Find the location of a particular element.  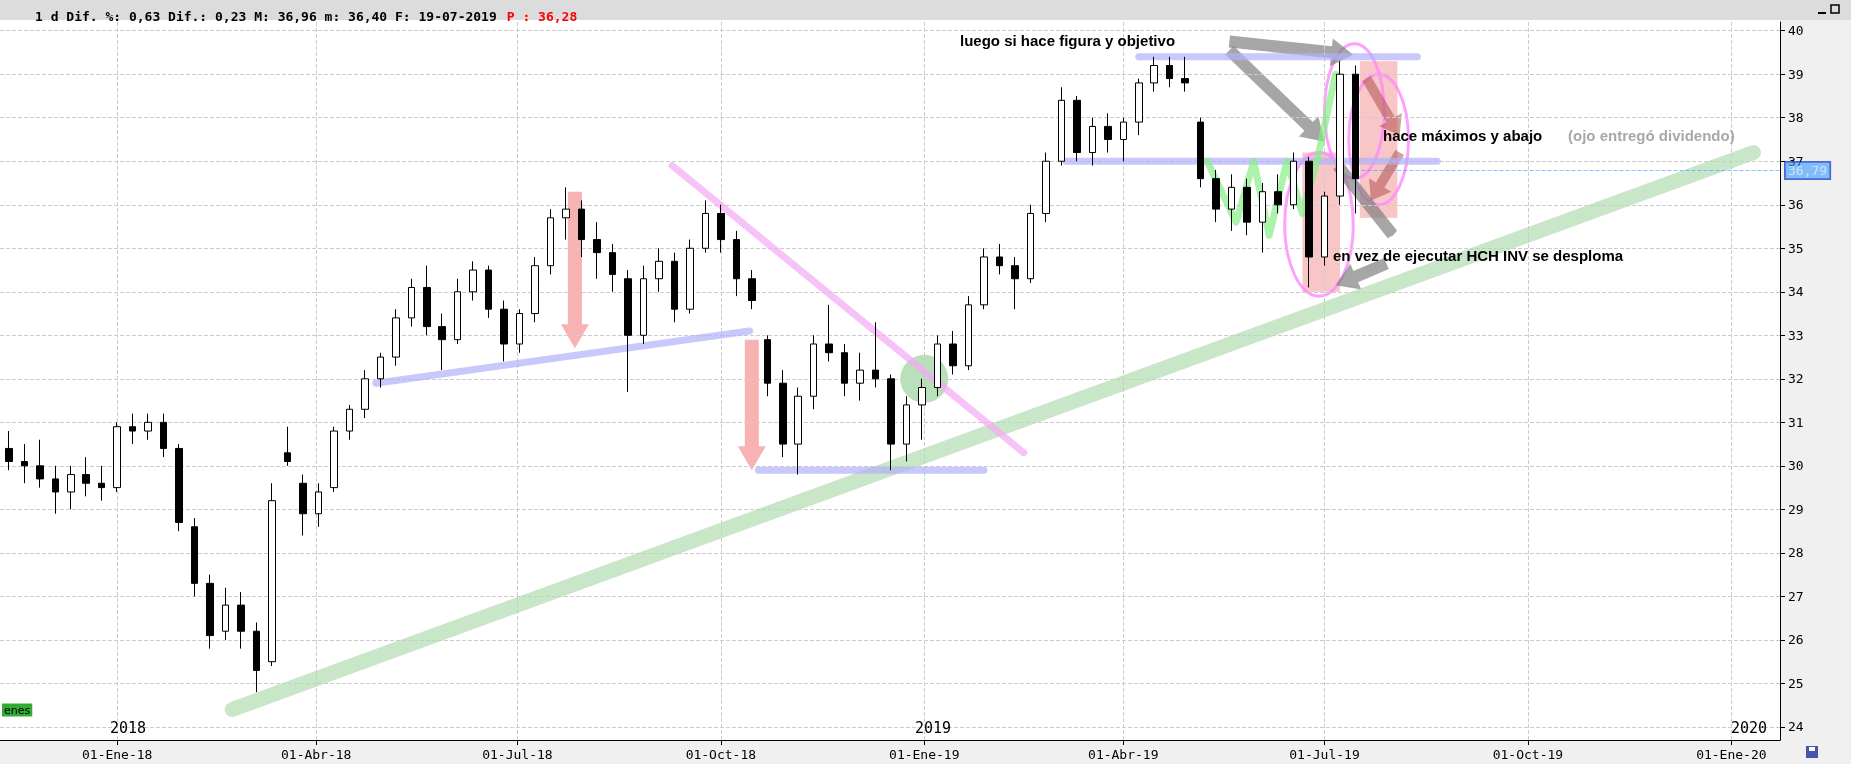

chart-title: 1 d Dif. %: 0,63 Dif.: 0,23 M: 36,96 m: 36,40 F: 19-07-2019 is located at coordinates (266, 16).